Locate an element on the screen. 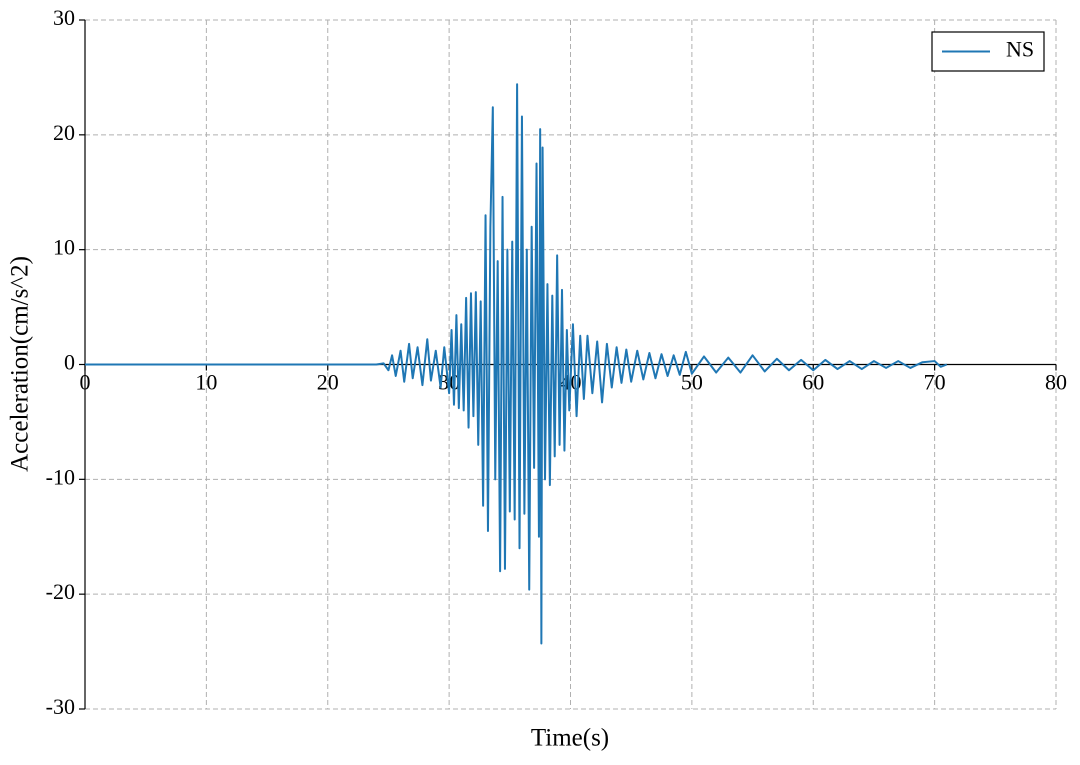 This screenshot has height=765, width=1080. x-axis-label: Time(s) is located at coordinates (570, 738).